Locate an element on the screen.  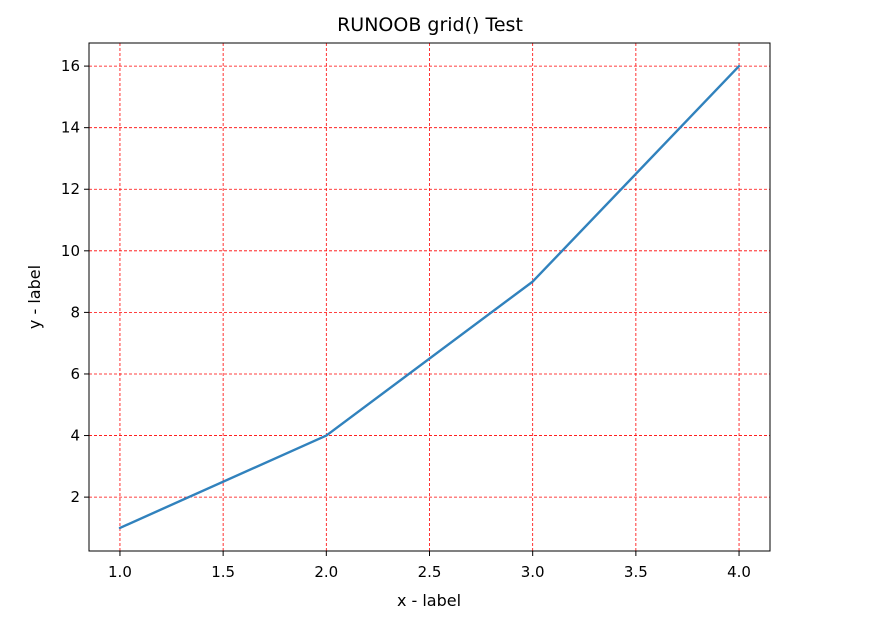
y-tick-label: 6 is located at coordinates (75, 374).